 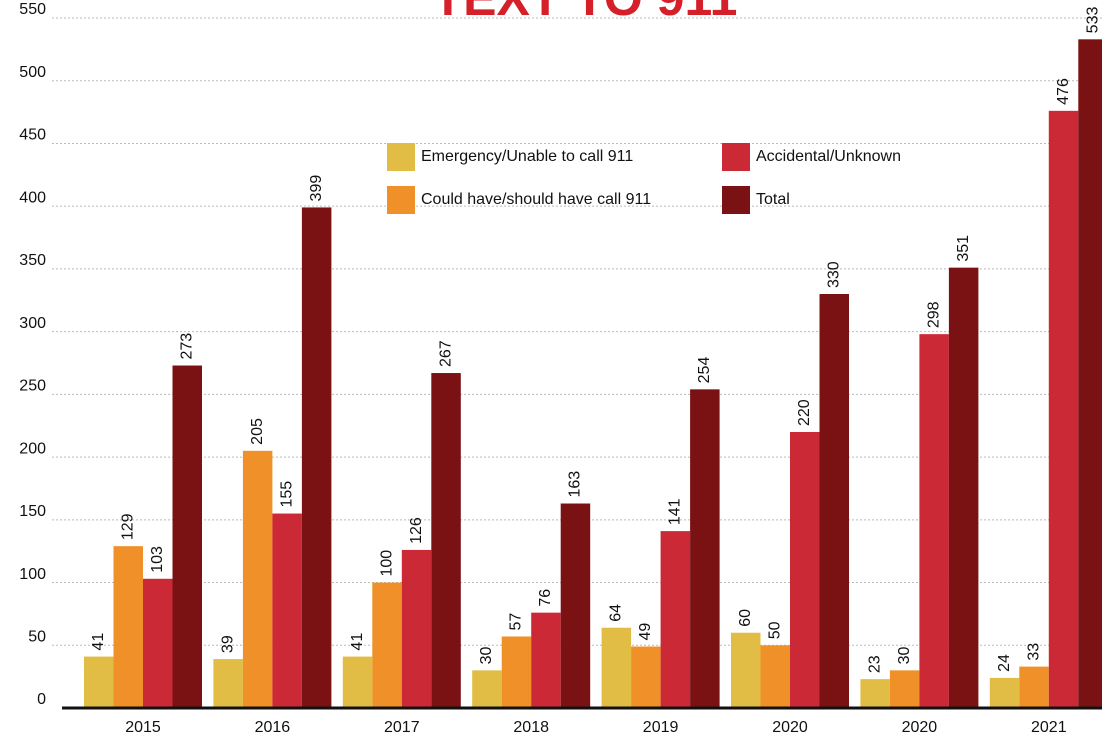 I want to click on chart-title: TEXT TO 911, so click(x=585, y=13).